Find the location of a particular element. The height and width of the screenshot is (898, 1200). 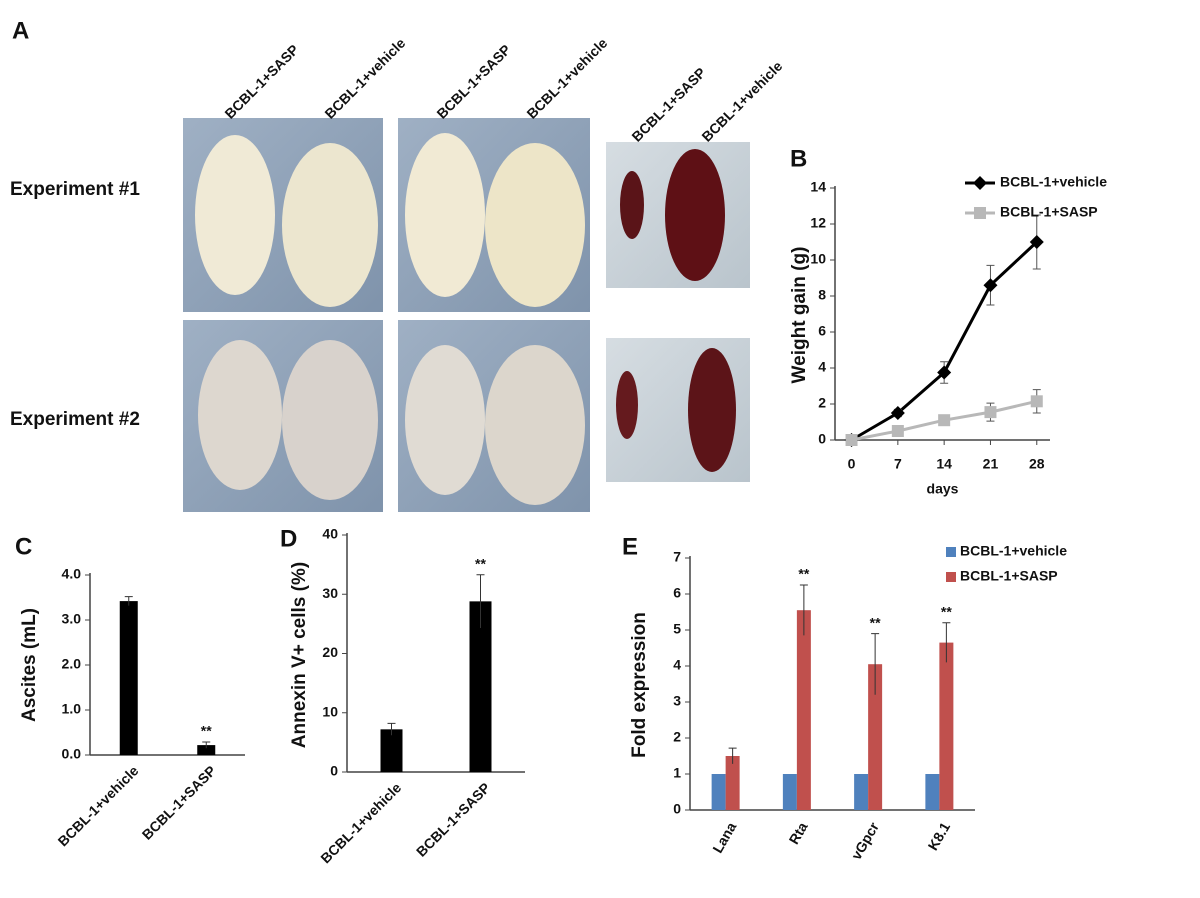

y-tick-label: 4.0 is located at coordinates (72, 574).